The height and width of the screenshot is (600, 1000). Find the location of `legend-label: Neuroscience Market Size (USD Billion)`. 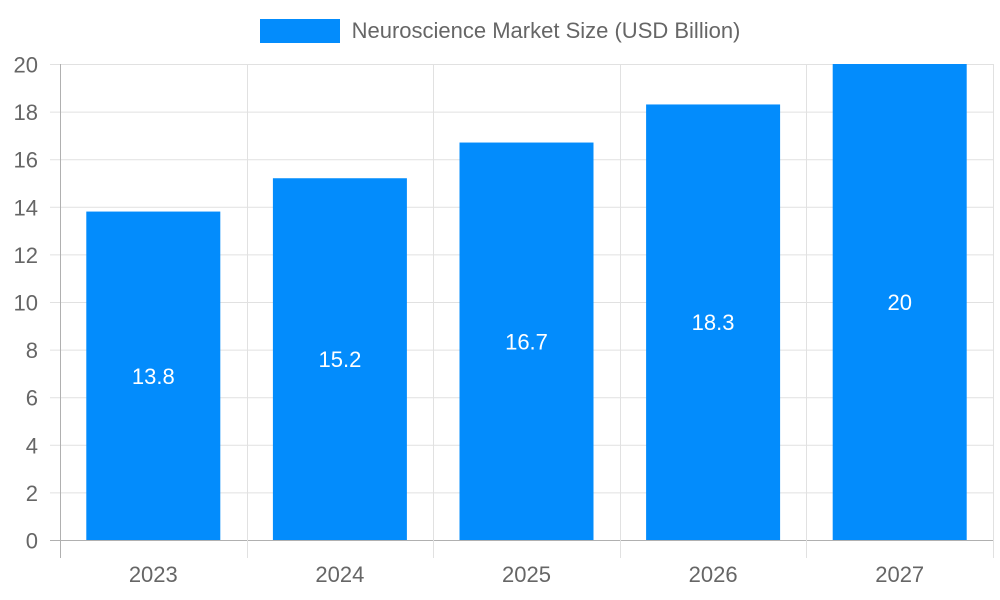

legend-label: Neuroscience Market Size (USD Billion) is located at coordinates (546, 30).